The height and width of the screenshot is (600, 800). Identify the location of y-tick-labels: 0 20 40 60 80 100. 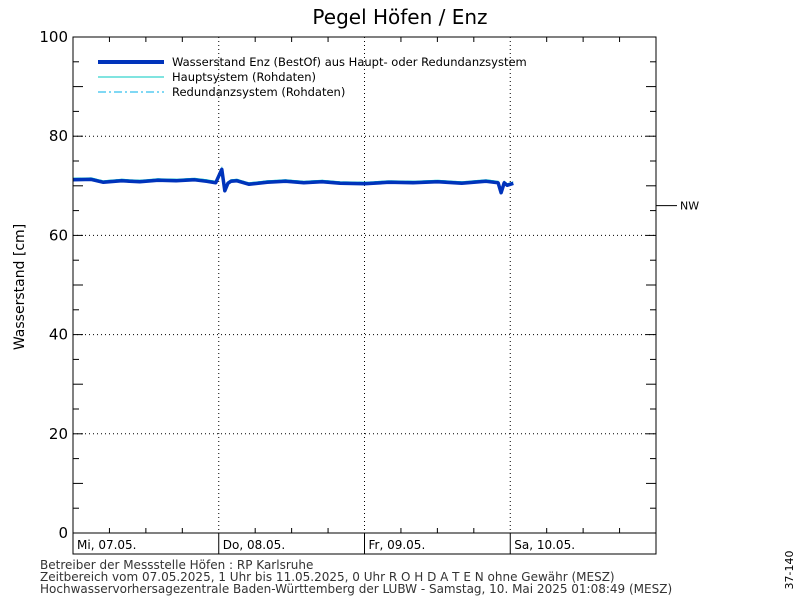
(53, 285).